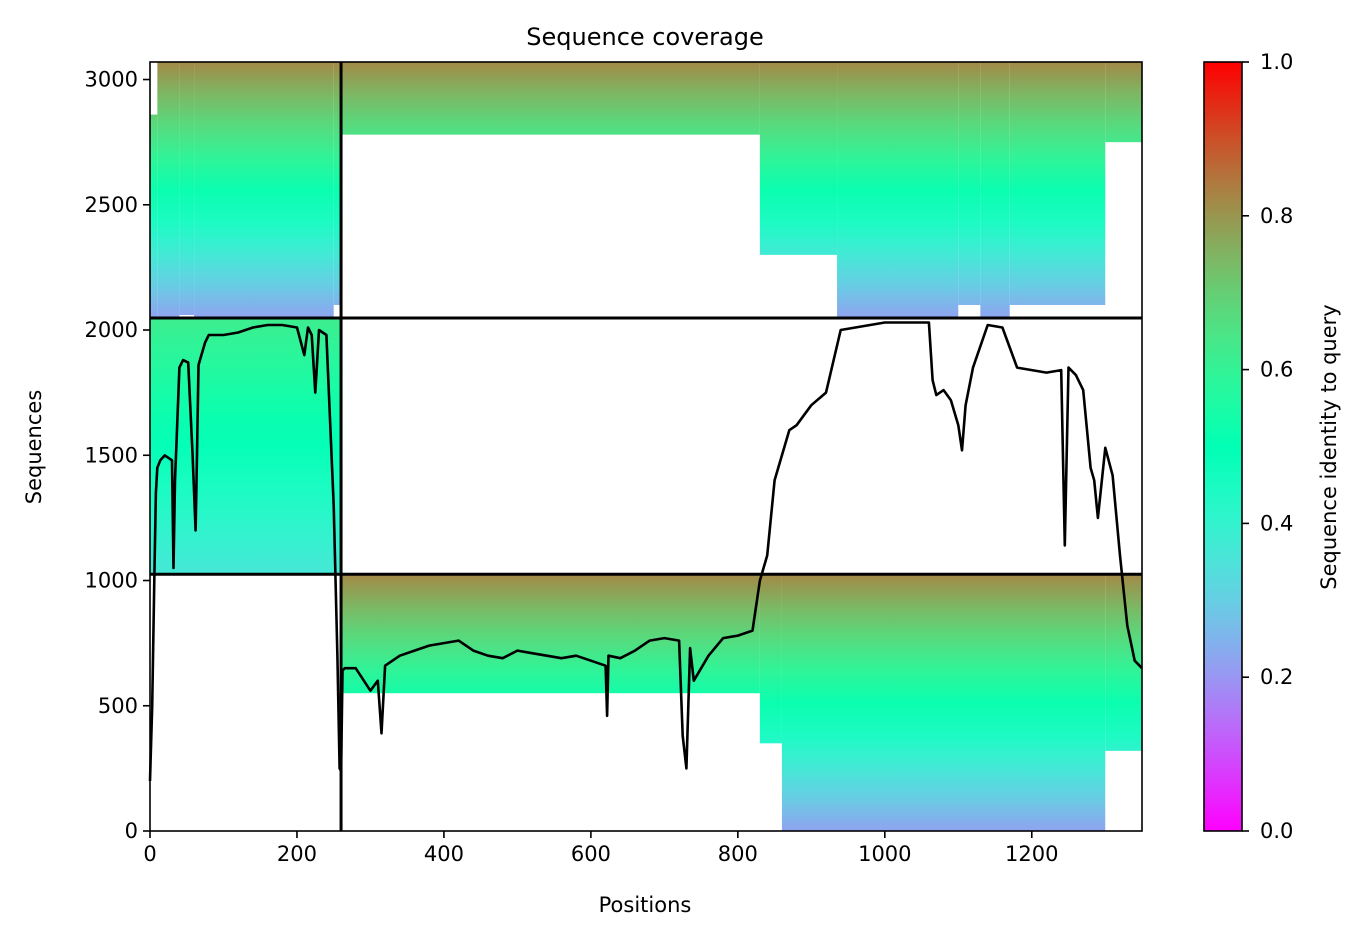 This screenshot has height=939, width=1364. I want to click on y-axis: 0 500 1000 1500 2000 2500 3000, so click(117, 455).